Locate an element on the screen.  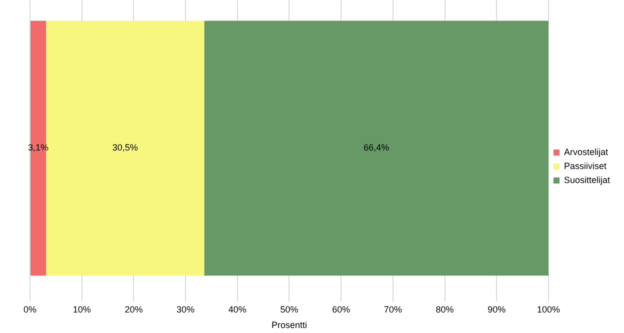
legend-label: Passiiviset is located at coordinates (585, 165).